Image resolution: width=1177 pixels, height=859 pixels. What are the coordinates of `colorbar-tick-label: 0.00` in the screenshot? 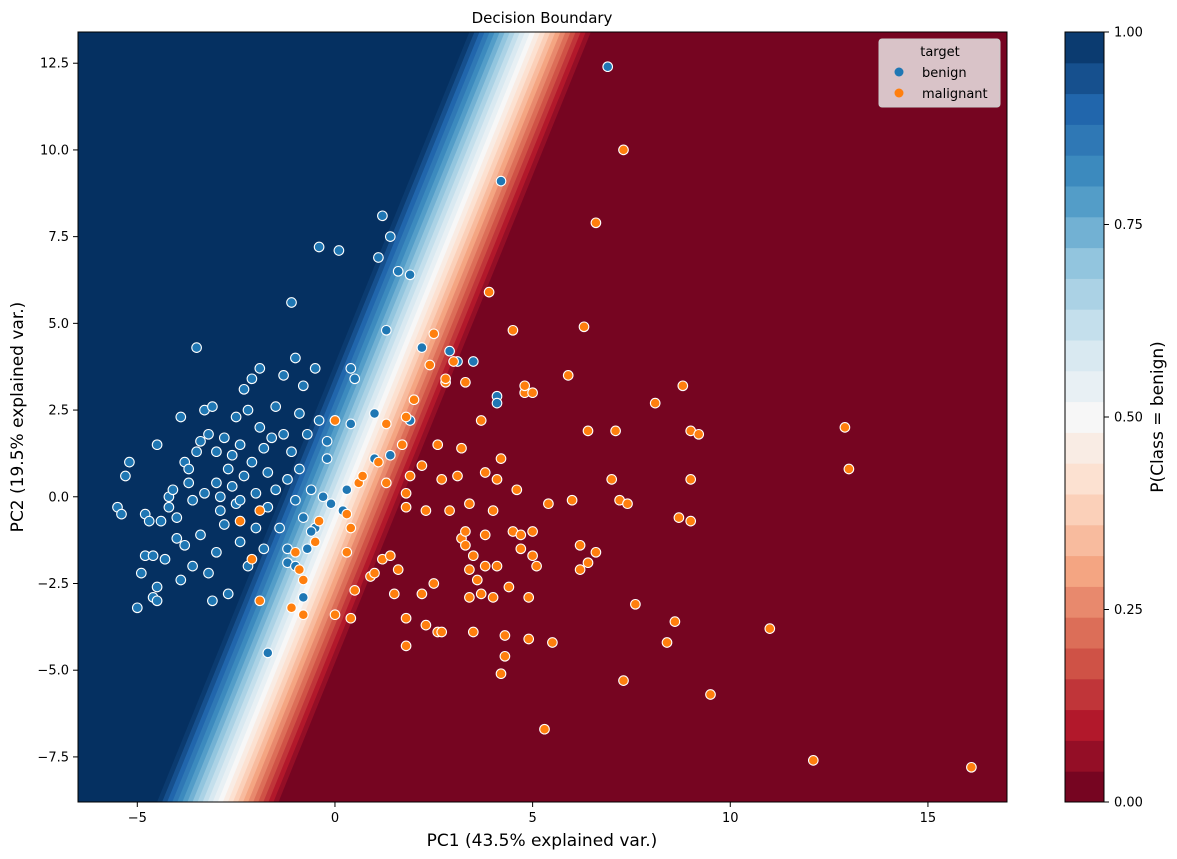 It's located at (1128, 803).